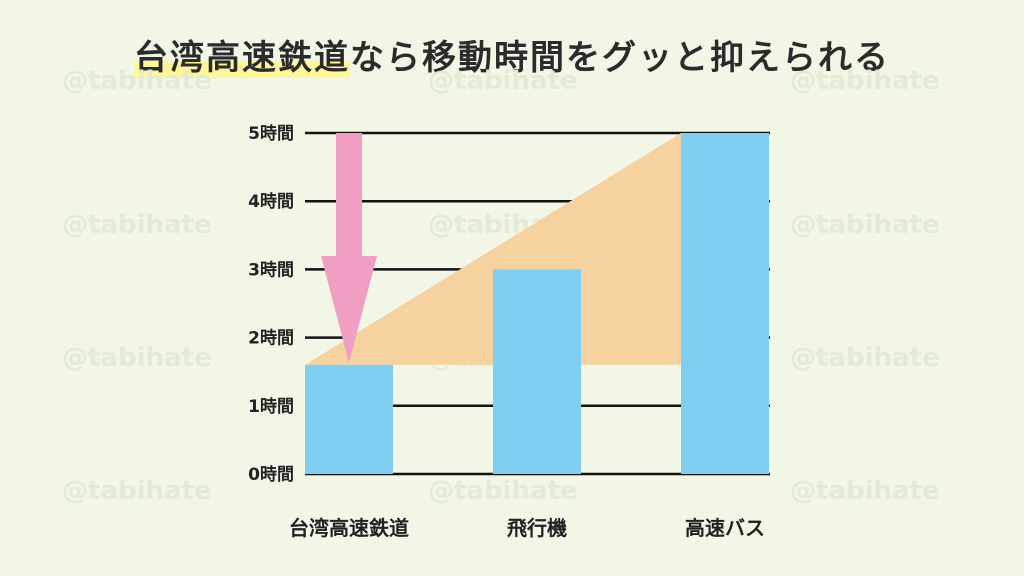 This screenshot has width=1024, height=576. What do you see at coordinates (349, 248) in the screenshot?
I see `down-arrow-icon` at bounding box center [349, 248].